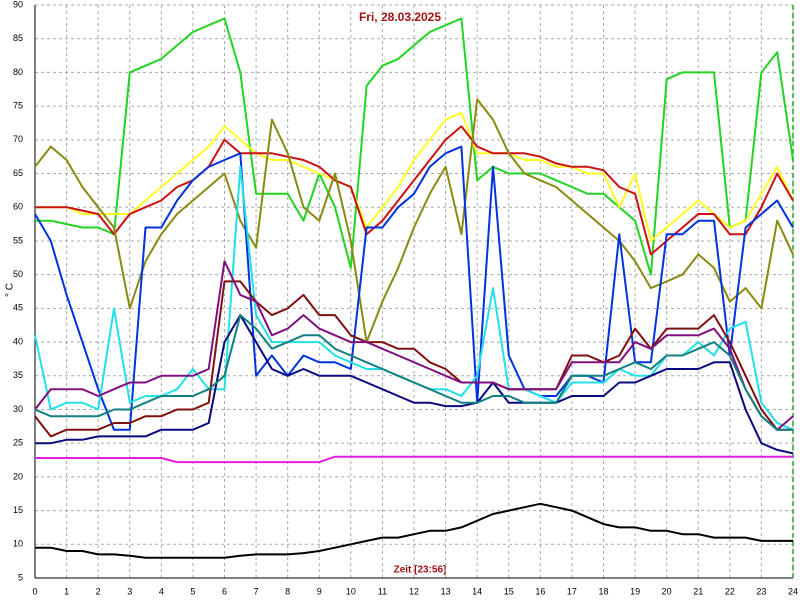  I want to click on x-tick-label: 19, so click(635, 591).